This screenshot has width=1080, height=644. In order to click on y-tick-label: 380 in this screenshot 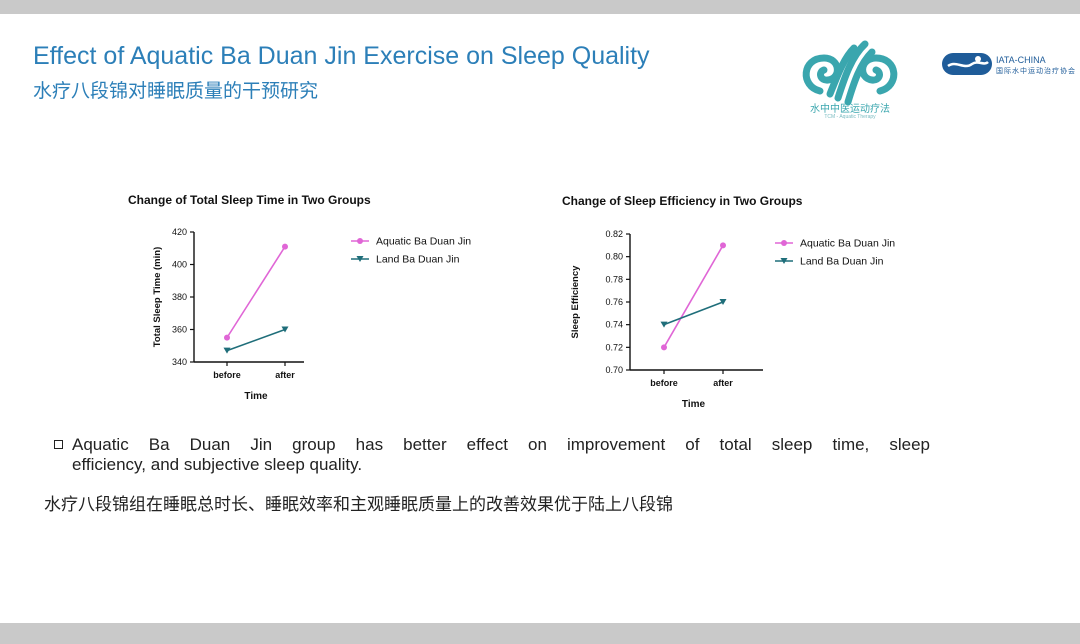, I will do `click(179, 297)`.